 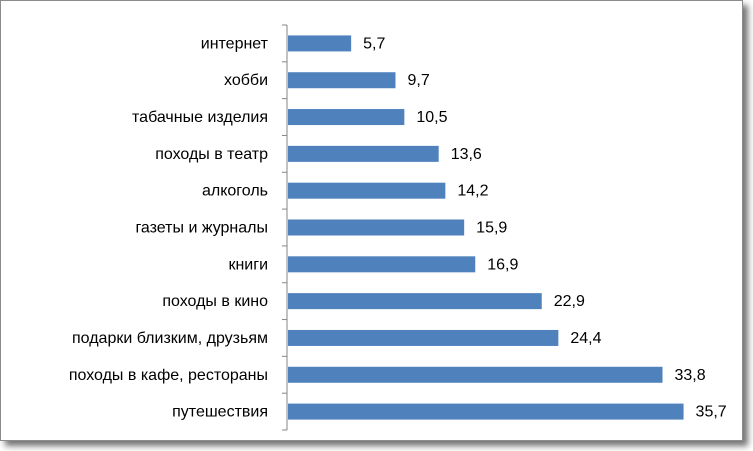 I want to click on category-label: газеты и журналы, so click(x=201, y=228).